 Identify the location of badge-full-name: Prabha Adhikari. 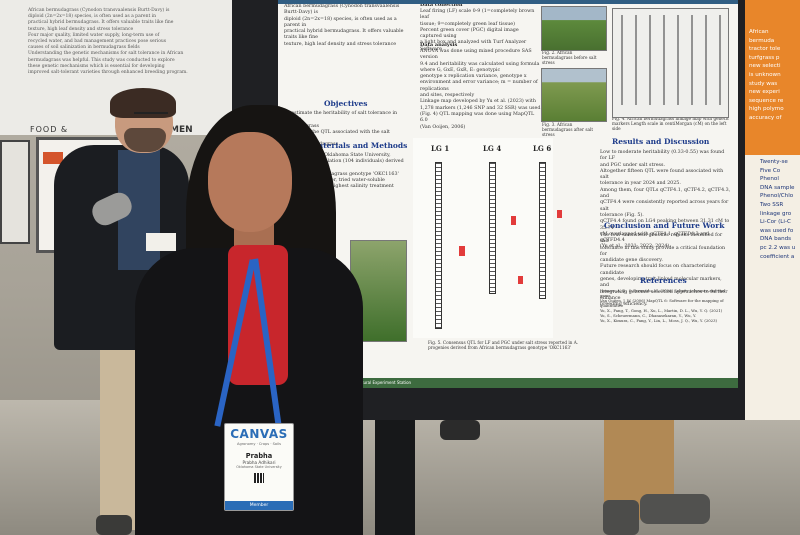
(259, 462).